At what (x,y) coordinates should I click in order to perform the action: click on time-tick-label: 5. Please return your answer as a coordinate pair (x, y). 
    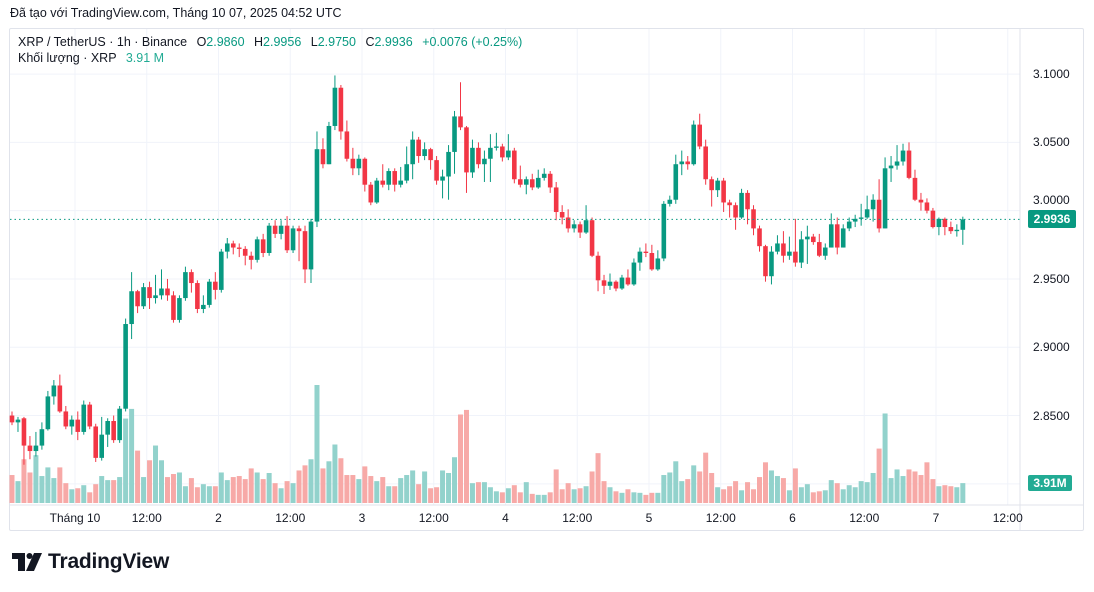
    Looking at the image, I should click on (649, 518).